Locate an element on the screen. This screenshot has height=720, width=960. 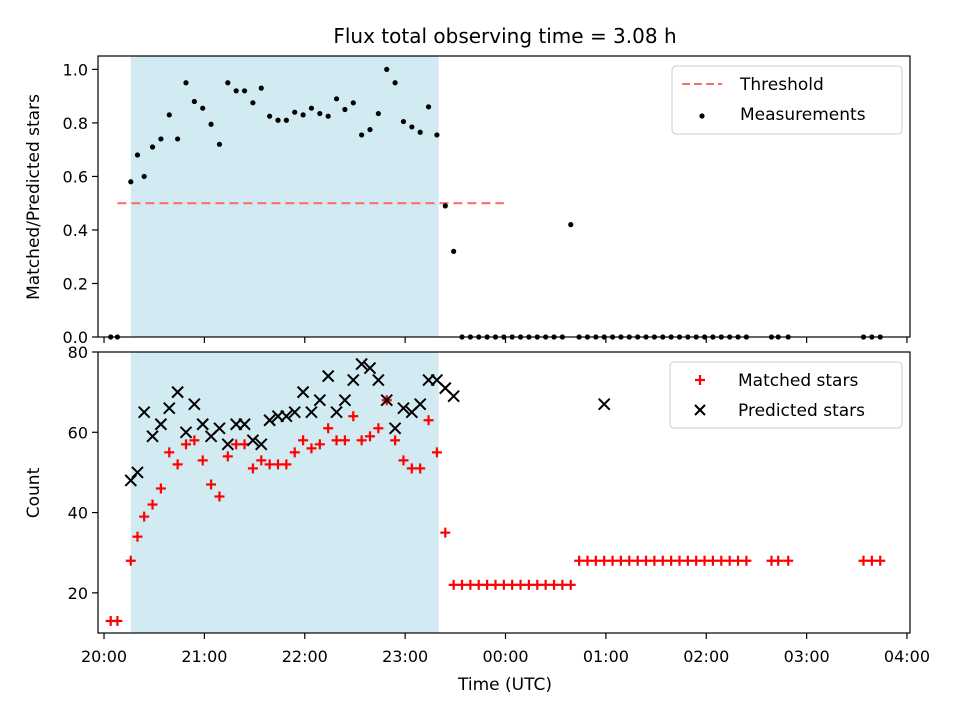
x-axis-label: Time (UTC) is located at coordinates (504, 685).